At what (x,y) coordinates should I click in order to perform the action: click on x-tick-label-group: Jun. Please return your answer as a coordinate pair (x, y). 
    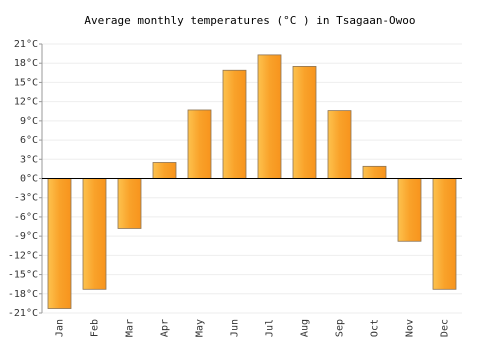
    Looking at the image, I should click on (235, 328).